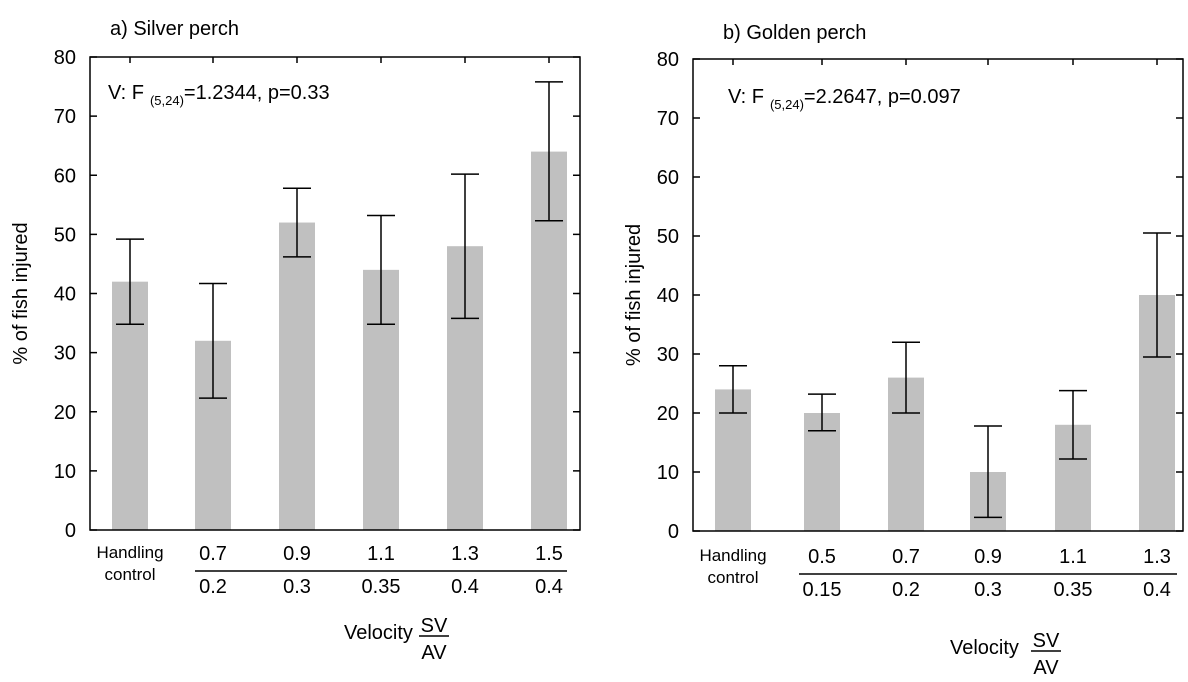 This screenshot has width=1188, height=682. What do you see at coordinates (174, 29) in the screenshot?
I see `chart-title: a) Silver perch` at bounding box center [174, 29].